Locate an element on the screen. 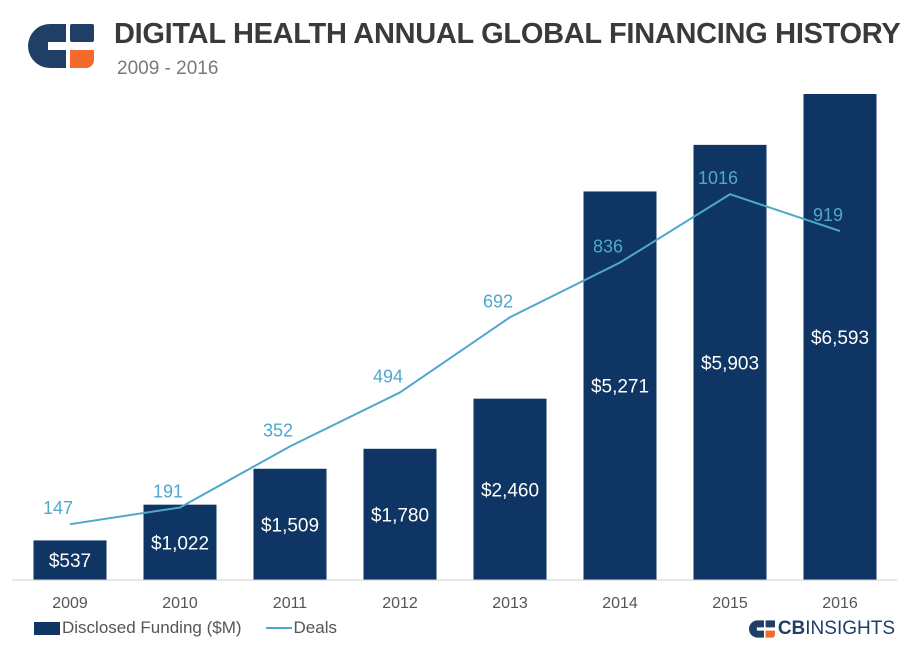 The width and height of the screenshot is (909, 659). deals-label-2009: 147 is located at coordinates (58, 508).